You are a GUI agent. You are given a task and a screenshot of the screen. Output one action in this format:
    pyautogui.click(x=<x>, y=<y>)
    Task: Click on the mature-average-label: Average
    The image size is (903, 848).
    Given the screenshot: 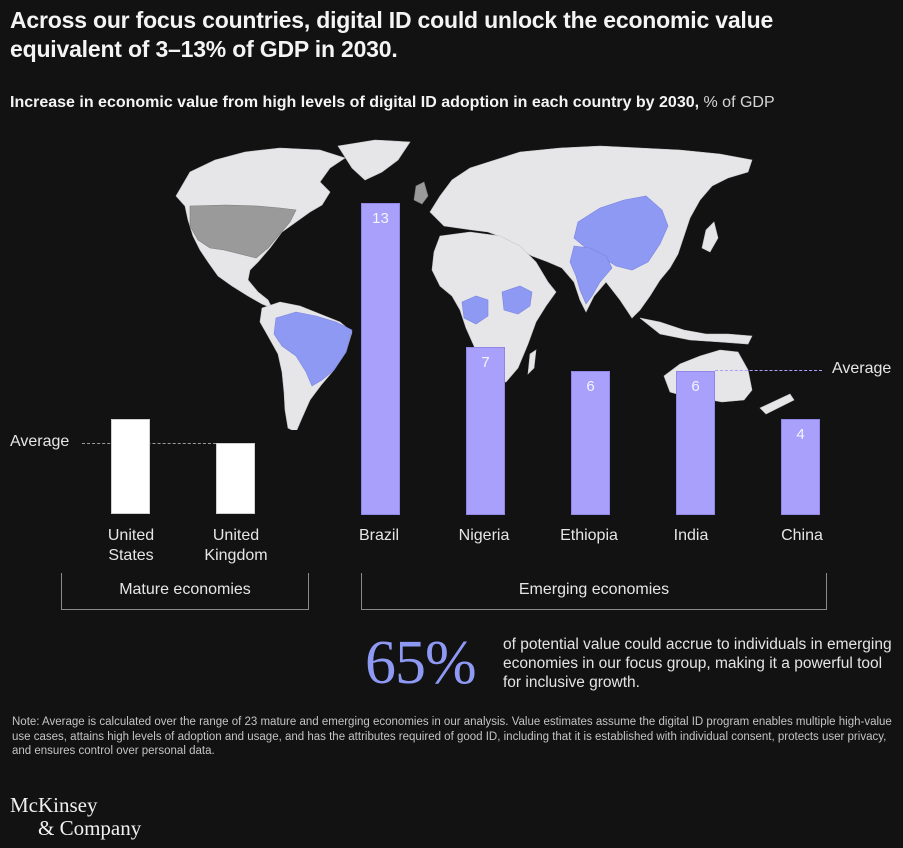 What is the action you would take?
    pyautogui.click(x=40, y=441)
    